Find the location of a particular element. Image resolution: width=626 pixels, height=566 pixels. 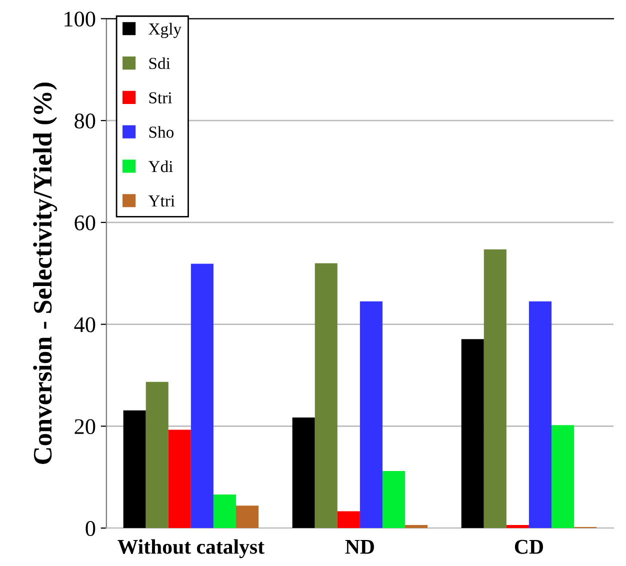

y-tick-label: 60 is located at coordinates (85, 222).